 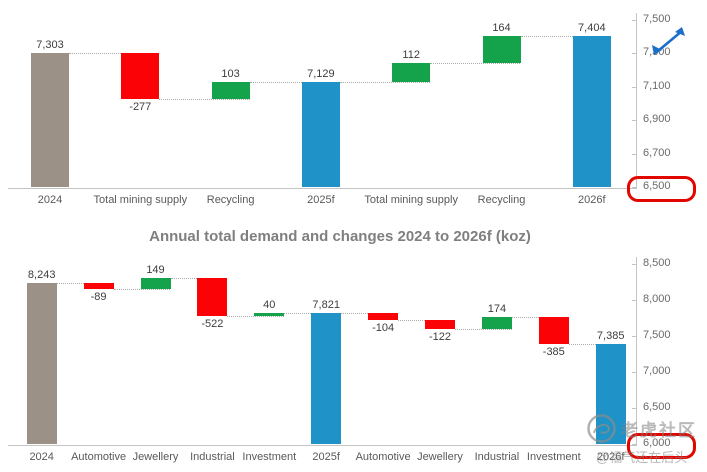 What do you see at coordinates (501, 27) in the screenshot?
I see `value-label-recycling-5: 164` at bounding box center [501, 27].